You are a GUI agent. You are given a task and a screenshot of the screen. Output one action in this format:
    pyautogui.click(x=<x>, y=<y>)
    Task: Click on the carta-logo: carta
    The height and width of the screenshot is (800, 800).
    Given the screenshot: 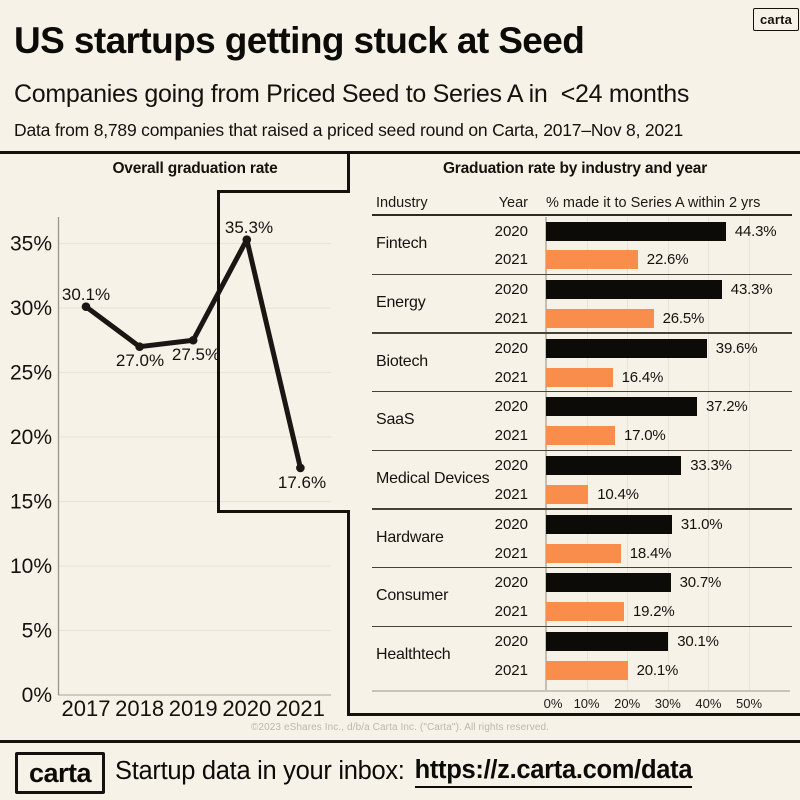 What is the action you would take?
    pyautogui.click(x=60, y=773)
    